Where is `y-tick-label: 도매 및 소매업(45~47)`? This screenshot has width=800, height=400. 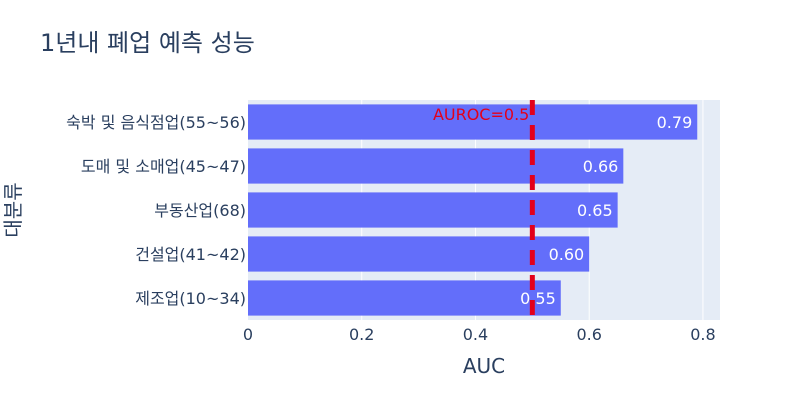 y-tick-label: 도매 및 소매업(45~47) is located at coordinates (163, 166).